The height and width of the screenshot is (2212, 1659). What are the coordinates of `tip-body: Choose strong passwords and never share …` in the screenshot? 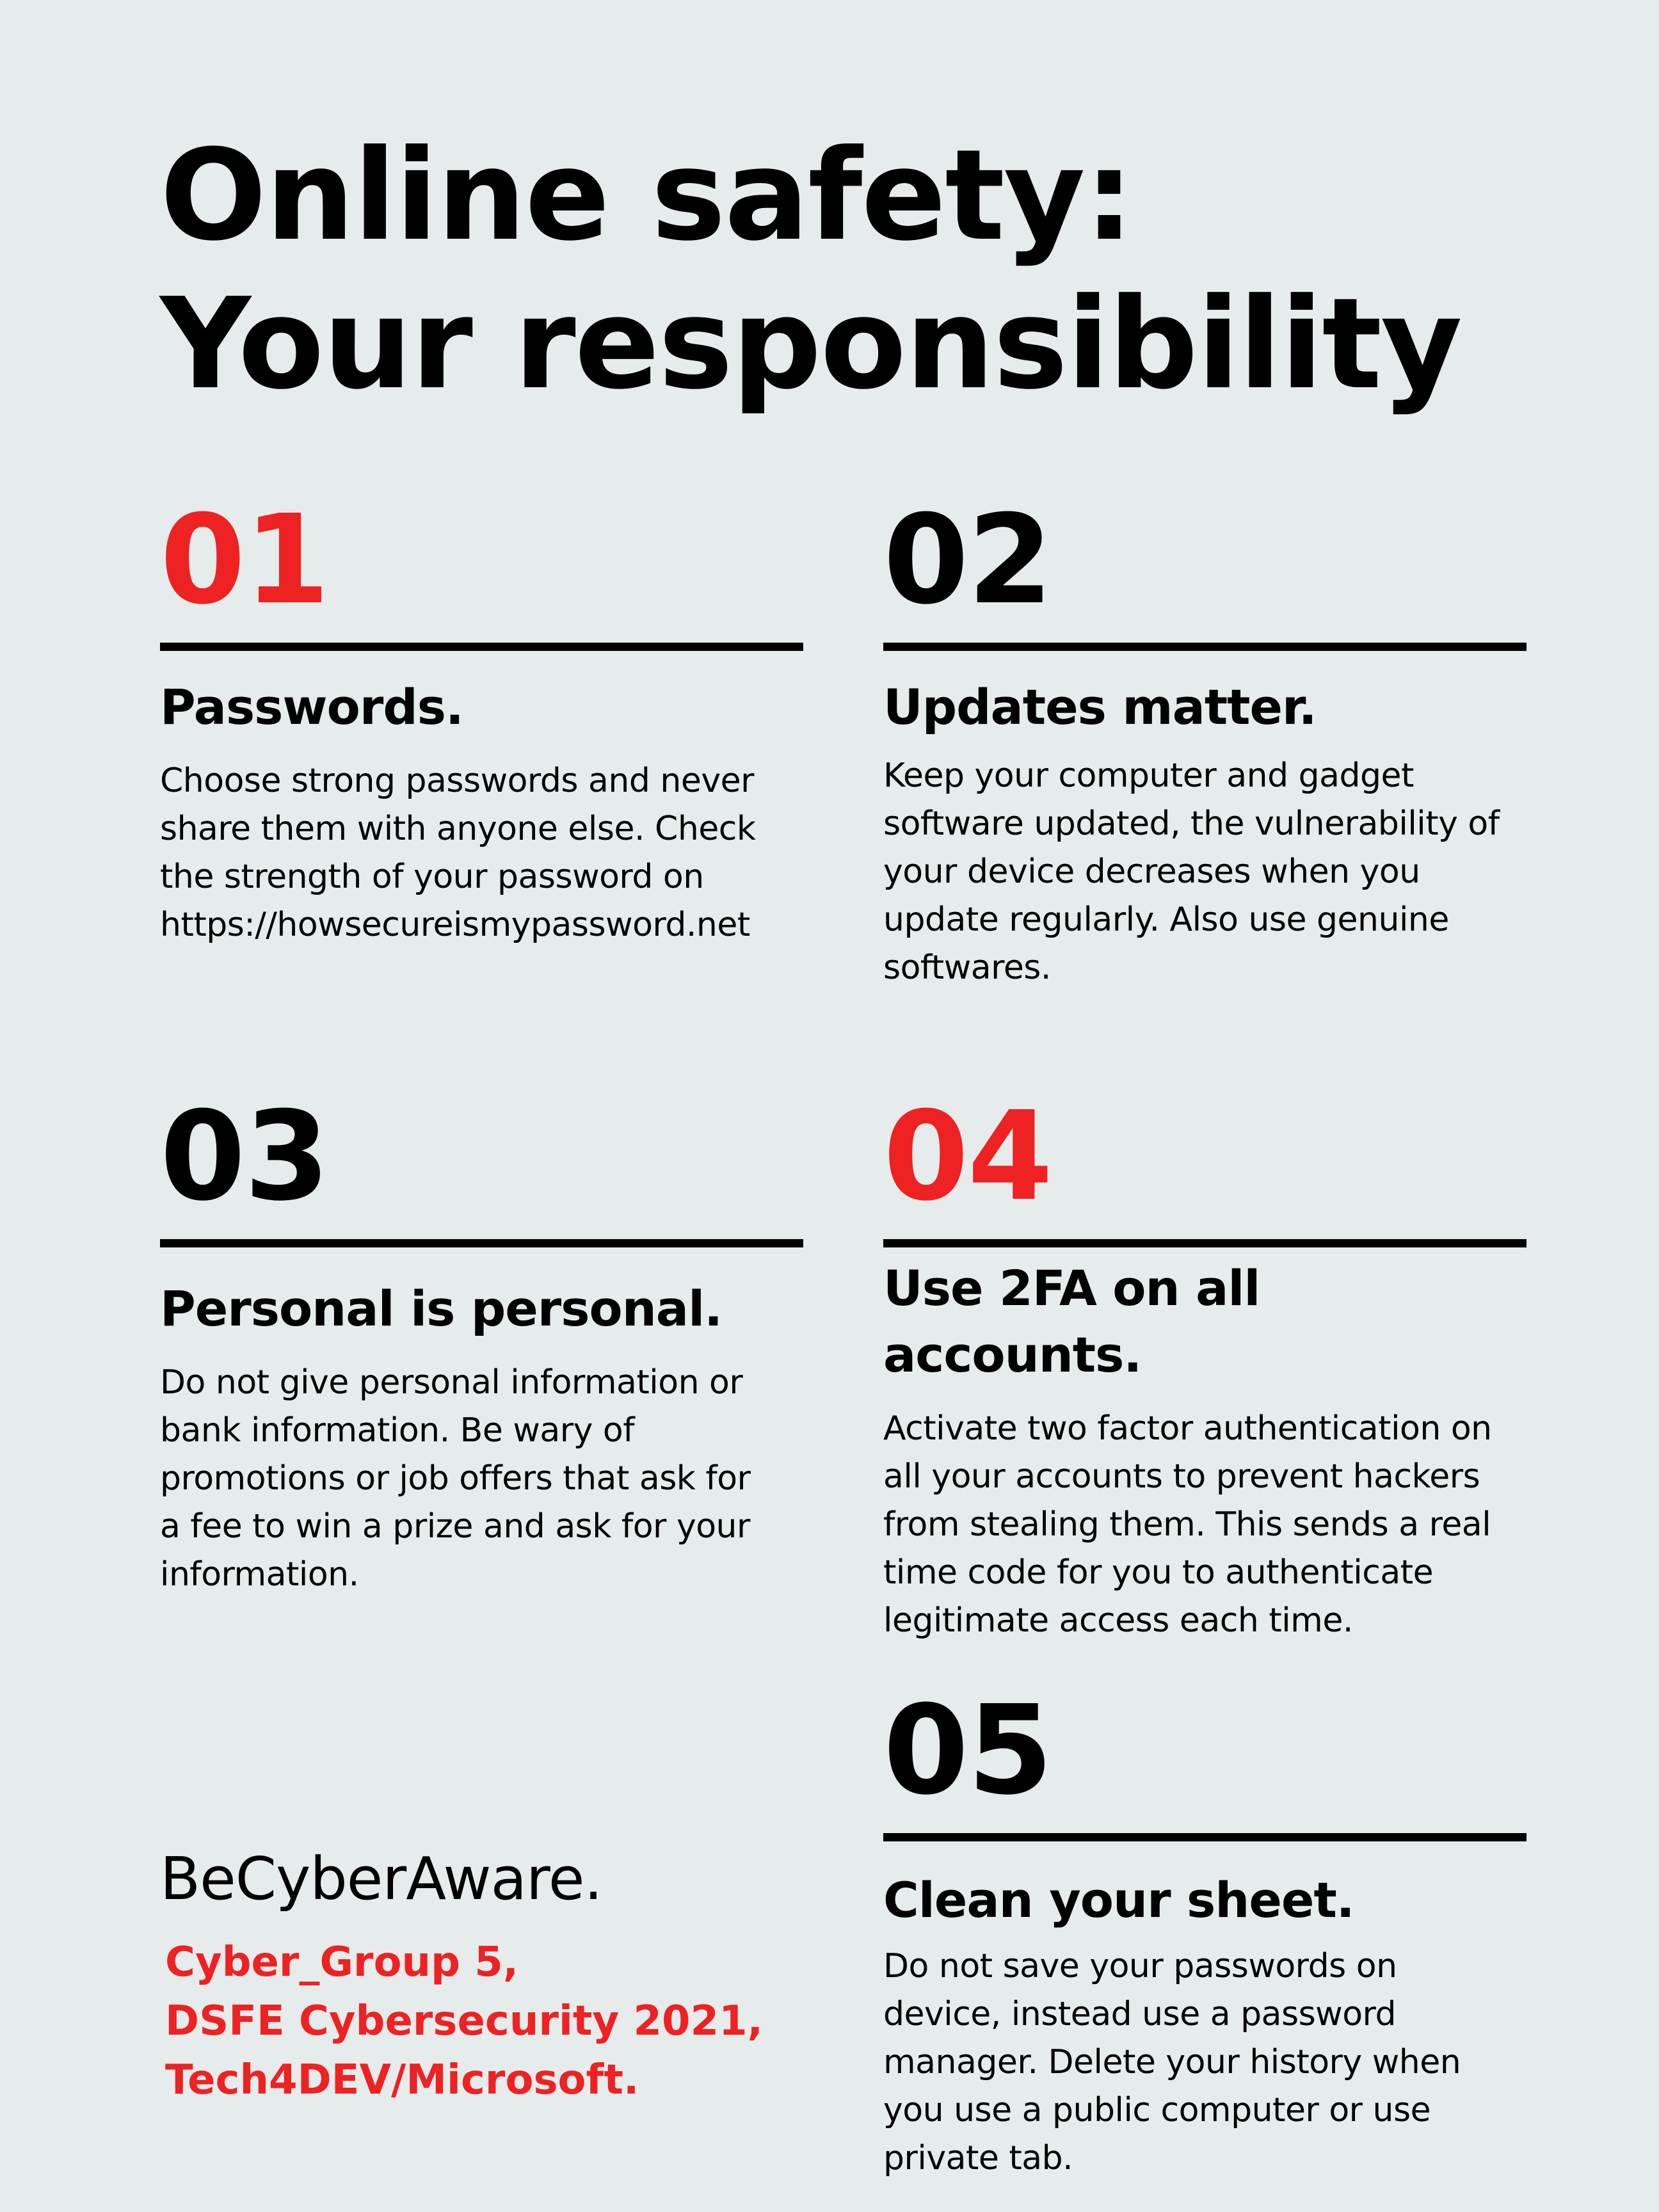 It's located at (481, 853).